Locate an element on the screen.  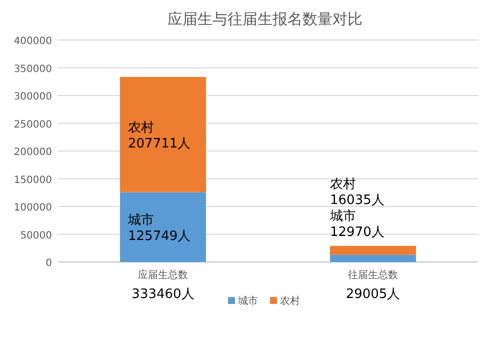
total-label: 29005人 is located at coordinates (373, 294).